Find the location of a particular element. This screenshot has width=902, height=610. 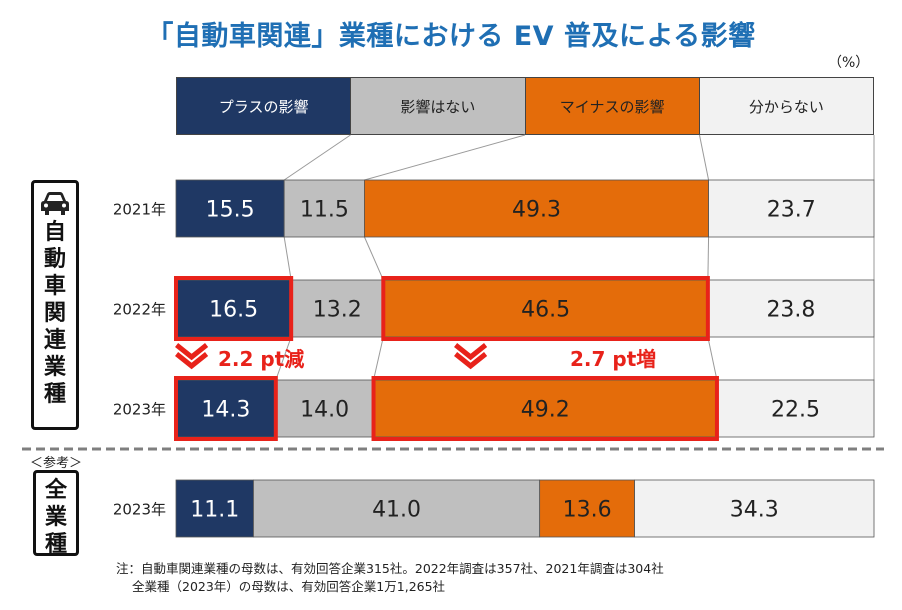

legend-item-positive: プラスの影響 is located at coordinates (264, 106).